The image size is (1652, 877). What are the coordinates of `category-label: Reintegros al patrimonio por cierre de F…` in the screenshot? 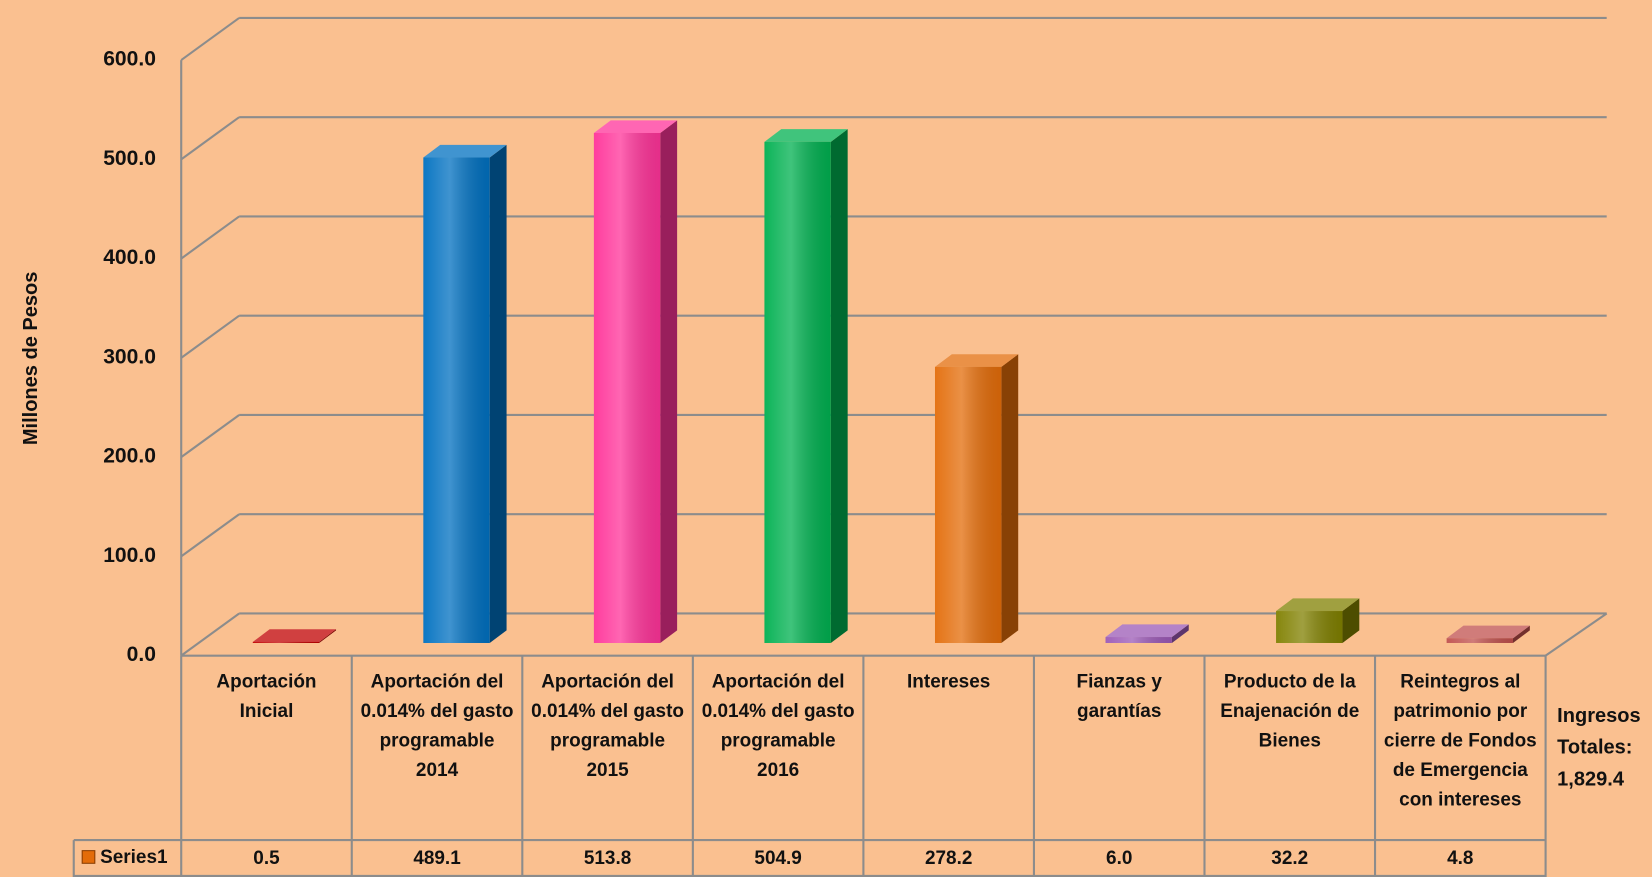 It's located at (1460, 740).